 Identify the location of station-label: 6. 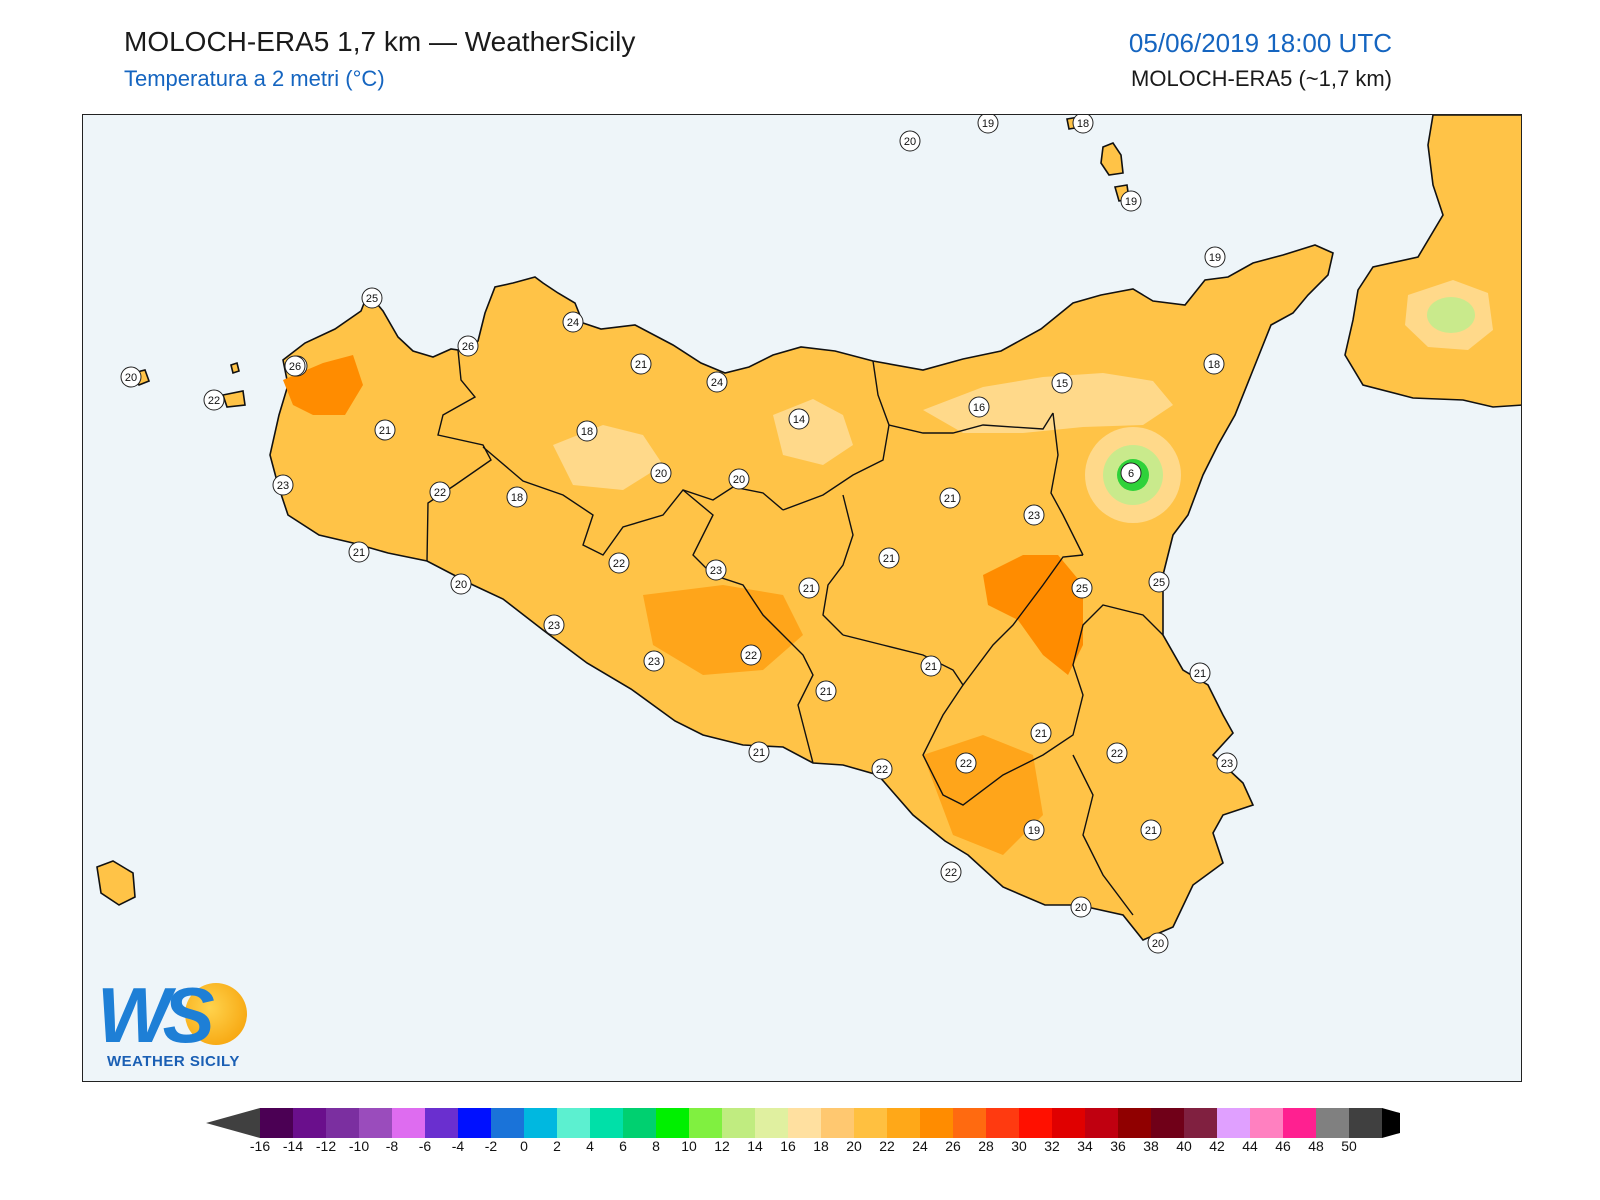
(1131, 473).